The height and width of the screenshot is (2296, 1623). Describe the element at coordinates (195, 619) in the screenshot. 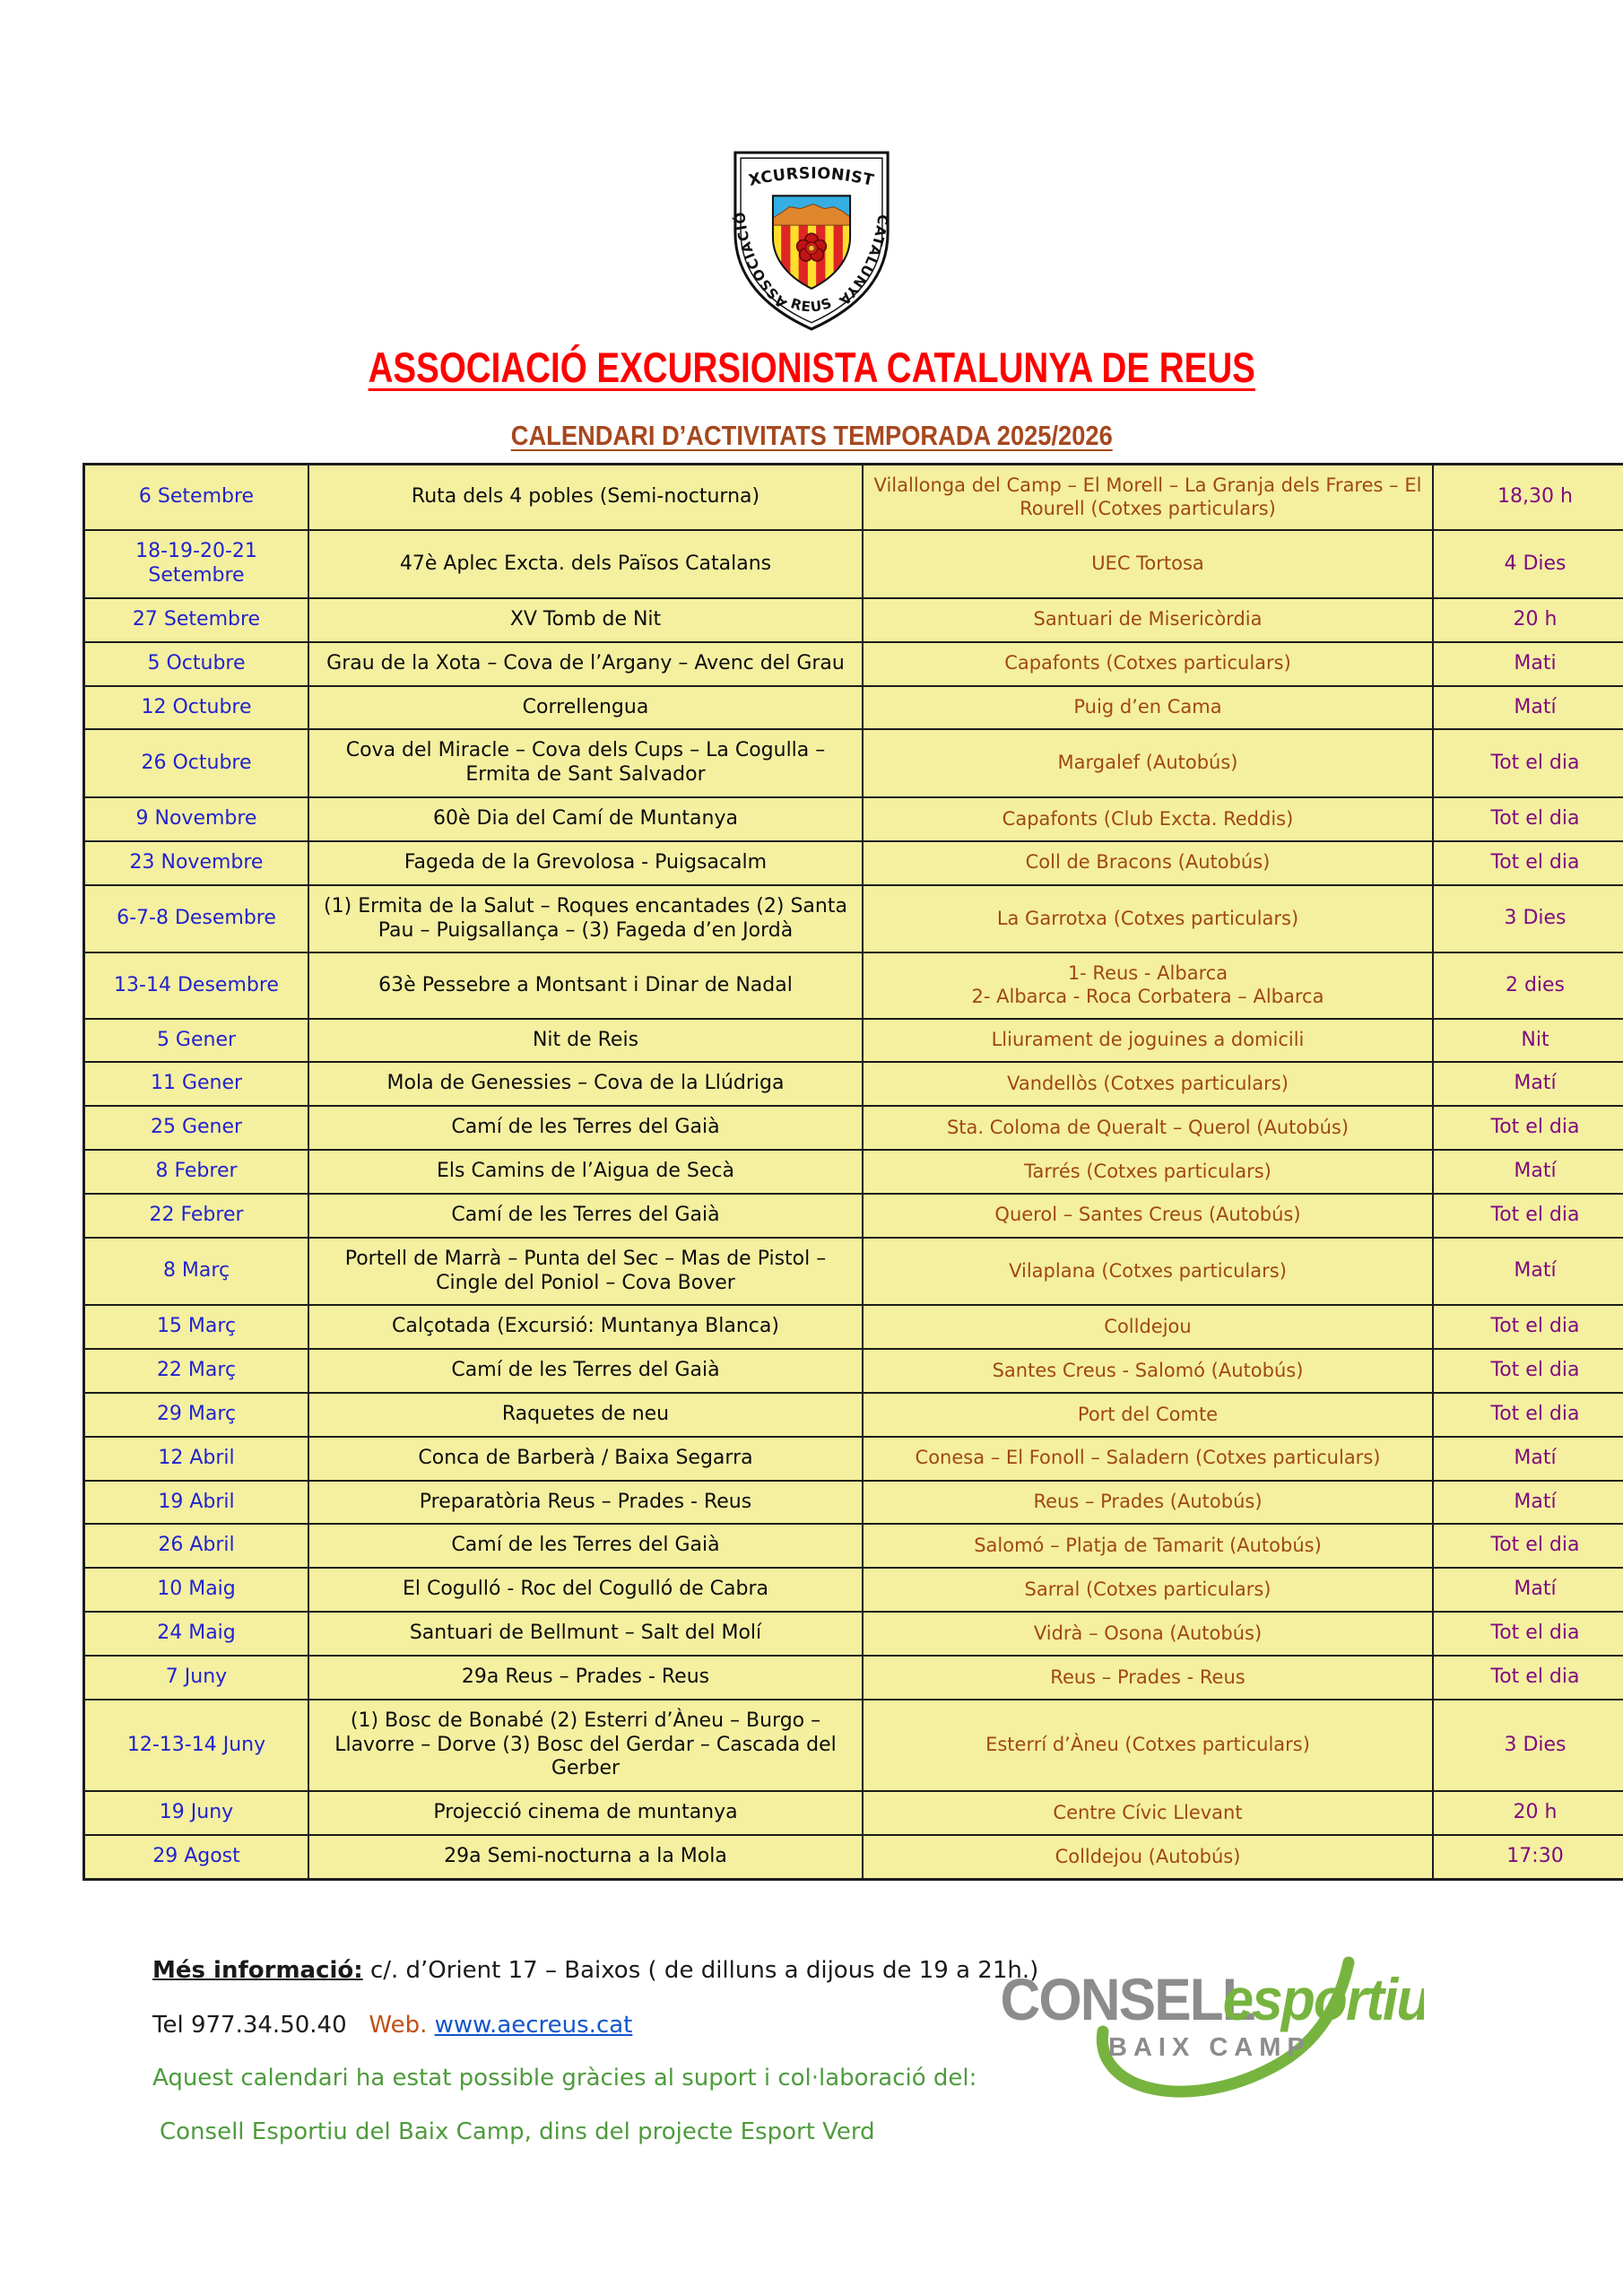

I see `activity-date-cell: 27 Setembre` at that location.